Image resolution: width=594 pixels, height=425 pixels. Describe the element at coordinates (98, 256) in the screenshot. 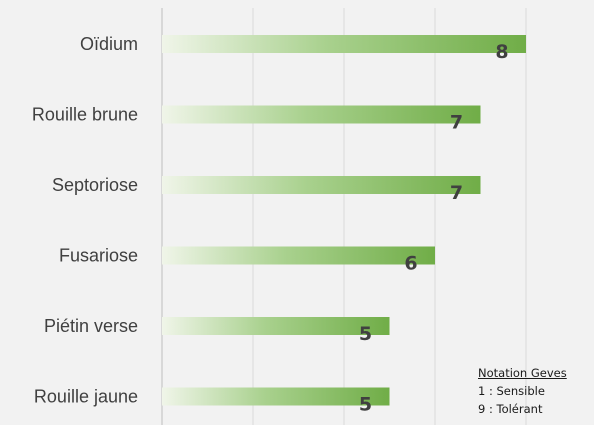

I see `category-label: Fusariose` at that location.